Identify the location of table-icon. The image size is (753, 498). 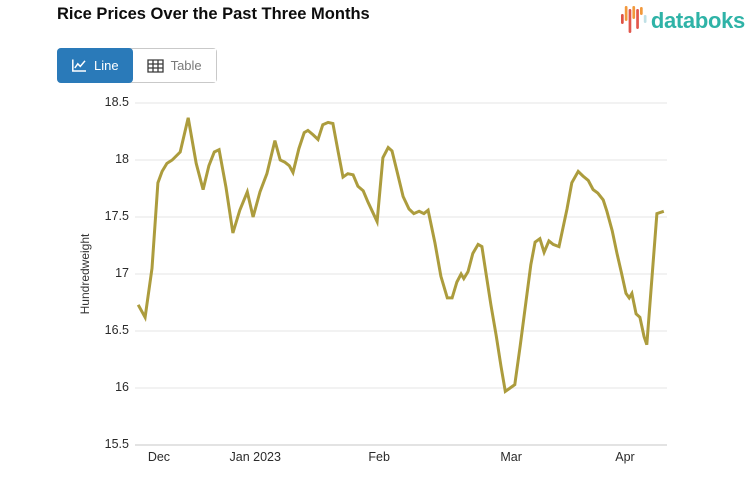
(155, 65).